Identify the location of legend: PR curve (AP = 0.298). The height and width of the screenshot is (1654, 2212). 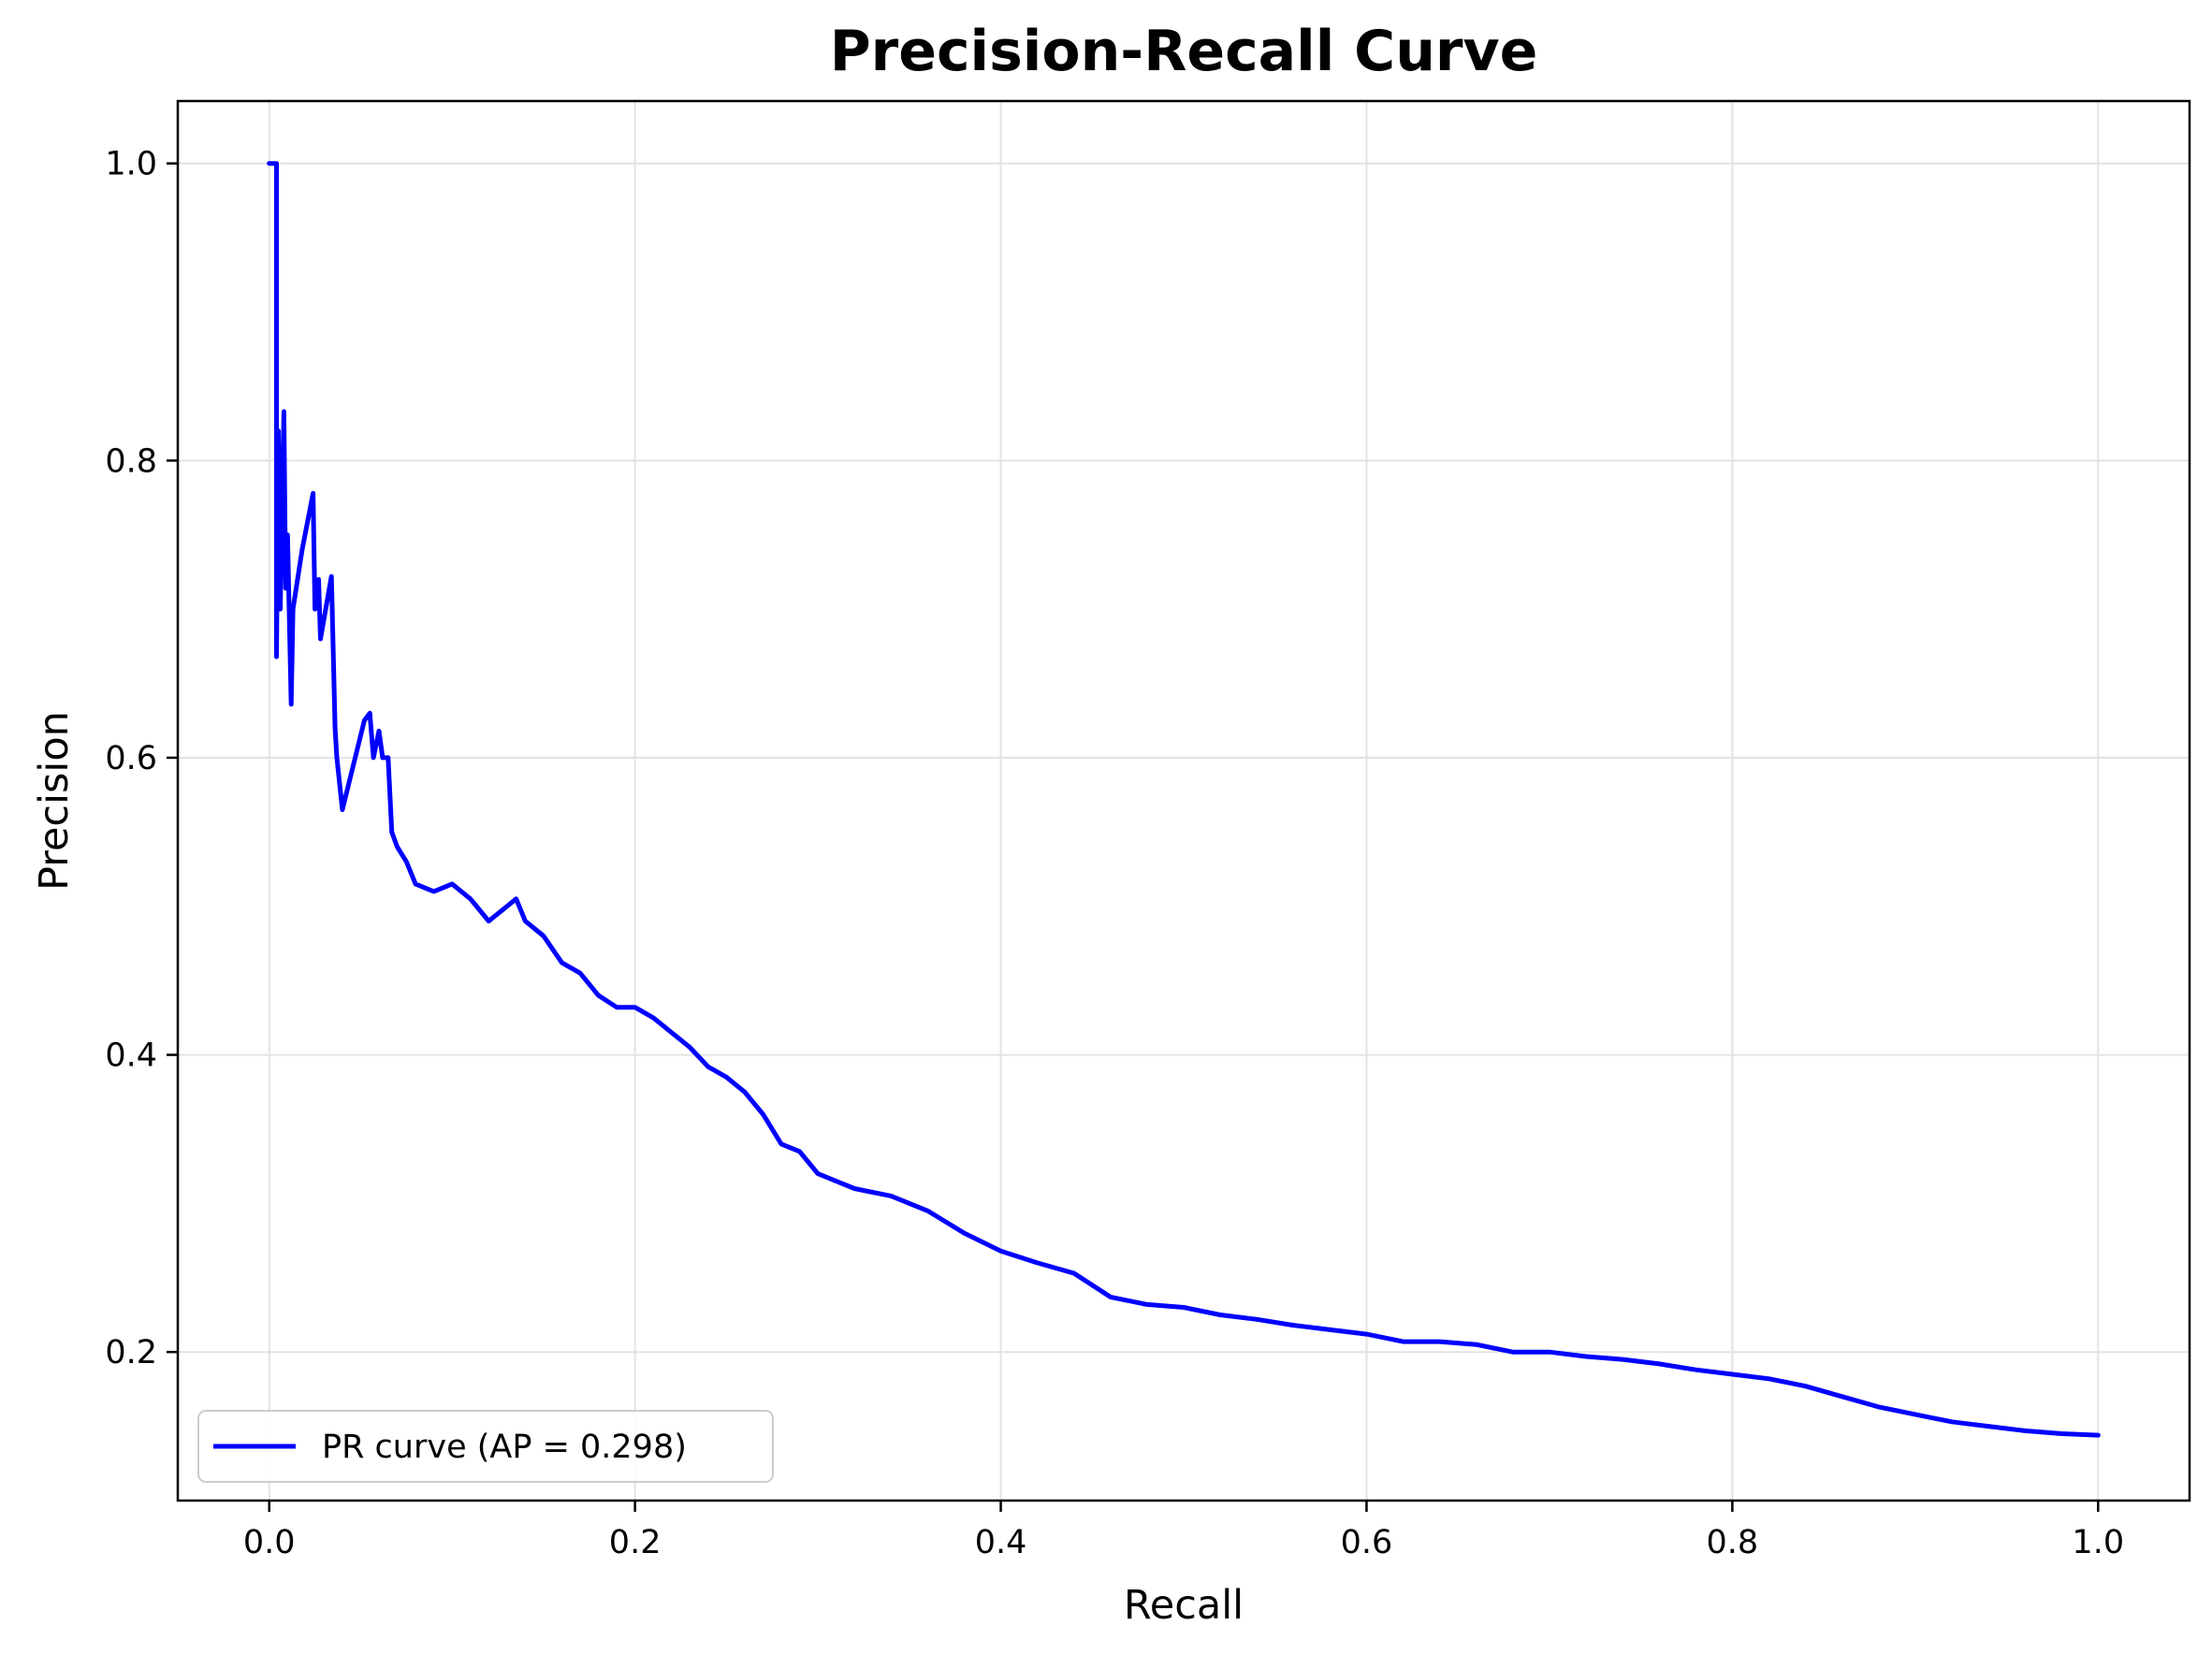
(485, 1446).